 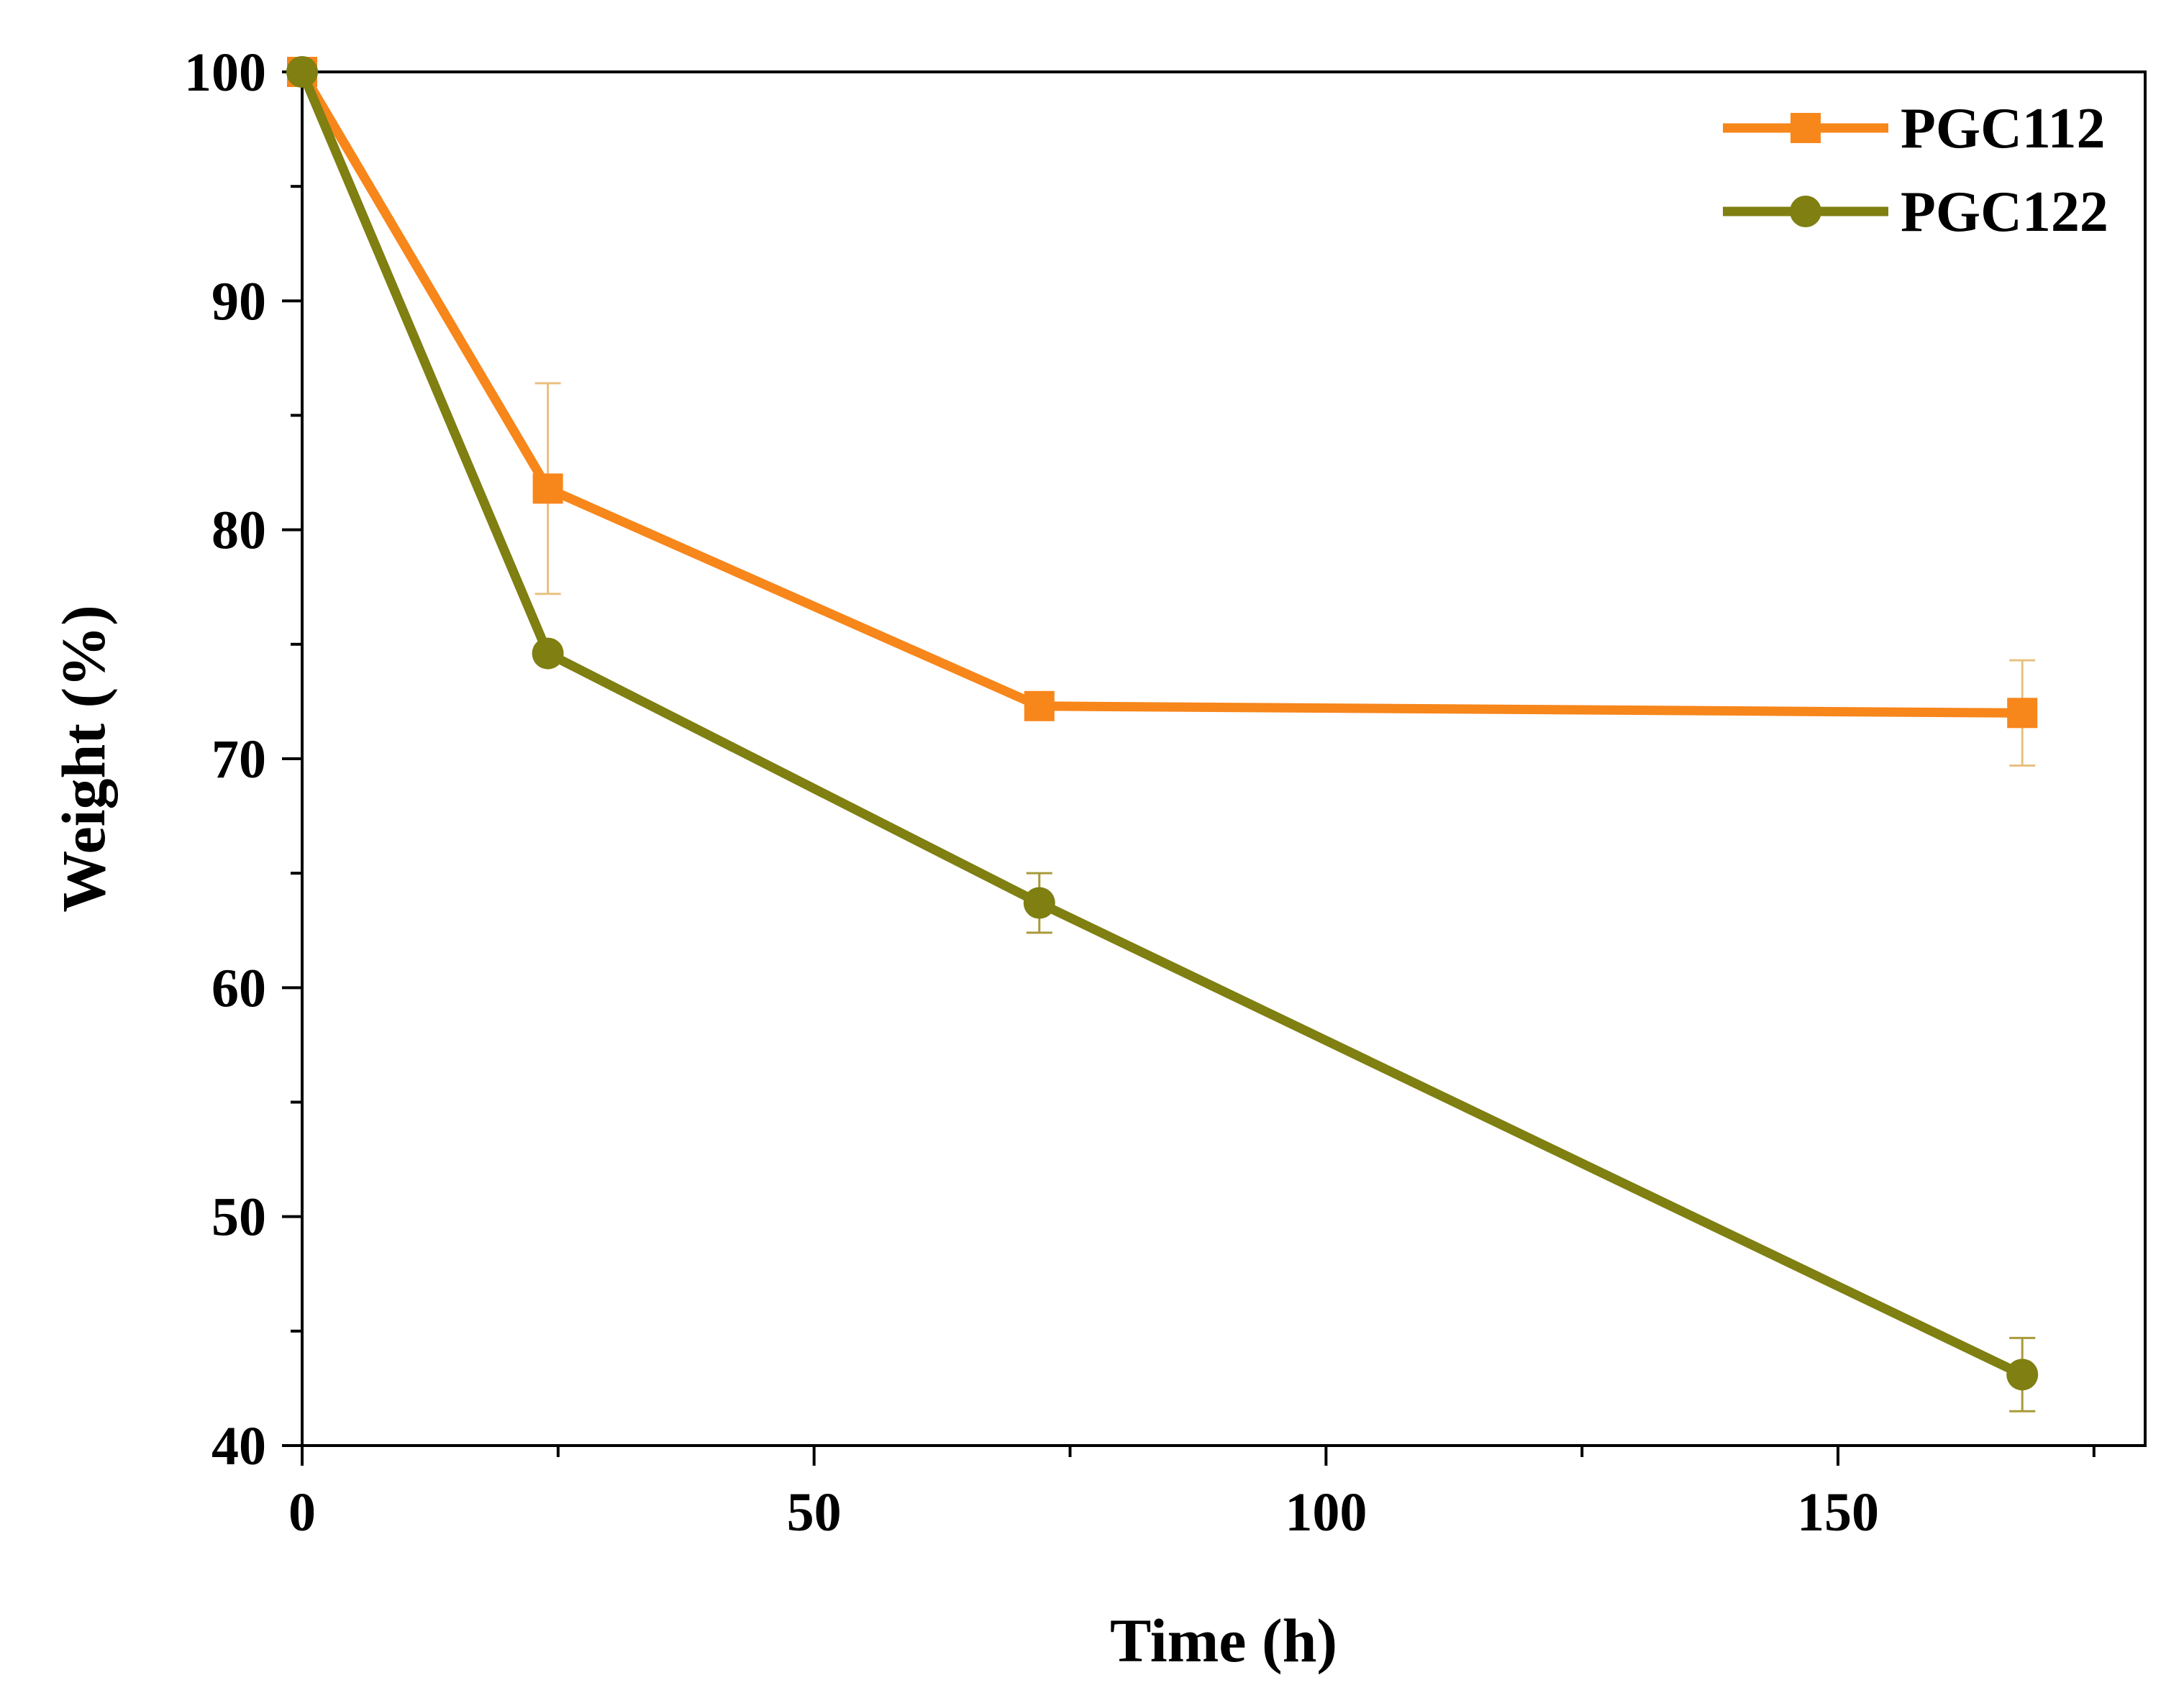 I want to click on y-tick-label: 100, so click(x=225, y=72).